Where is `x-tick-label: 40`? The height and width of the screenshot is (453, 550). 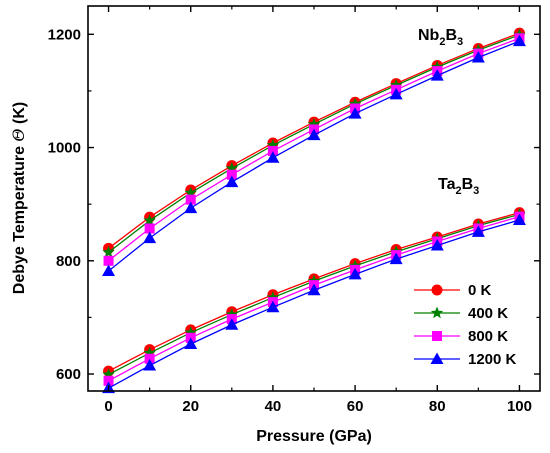
x-tick-label: 40 is located at coordinates (273, 406).